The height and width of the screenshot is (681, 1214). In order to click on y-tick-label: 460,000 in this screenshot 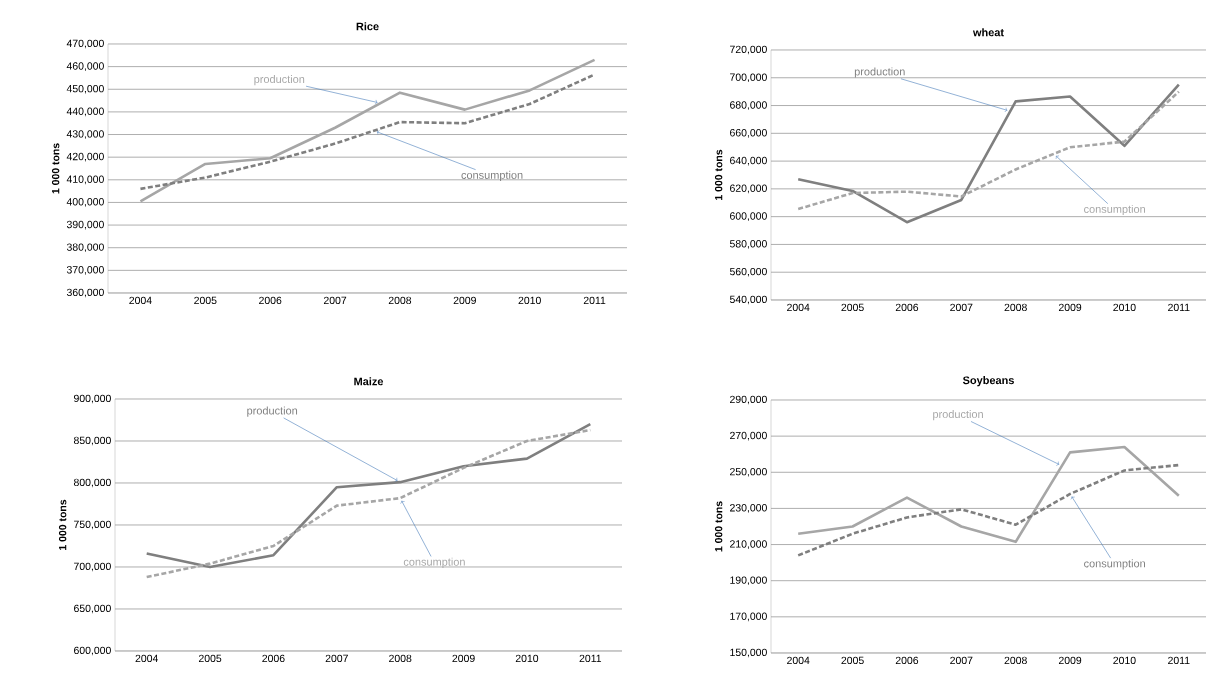, I will do `click(85, 66)`.